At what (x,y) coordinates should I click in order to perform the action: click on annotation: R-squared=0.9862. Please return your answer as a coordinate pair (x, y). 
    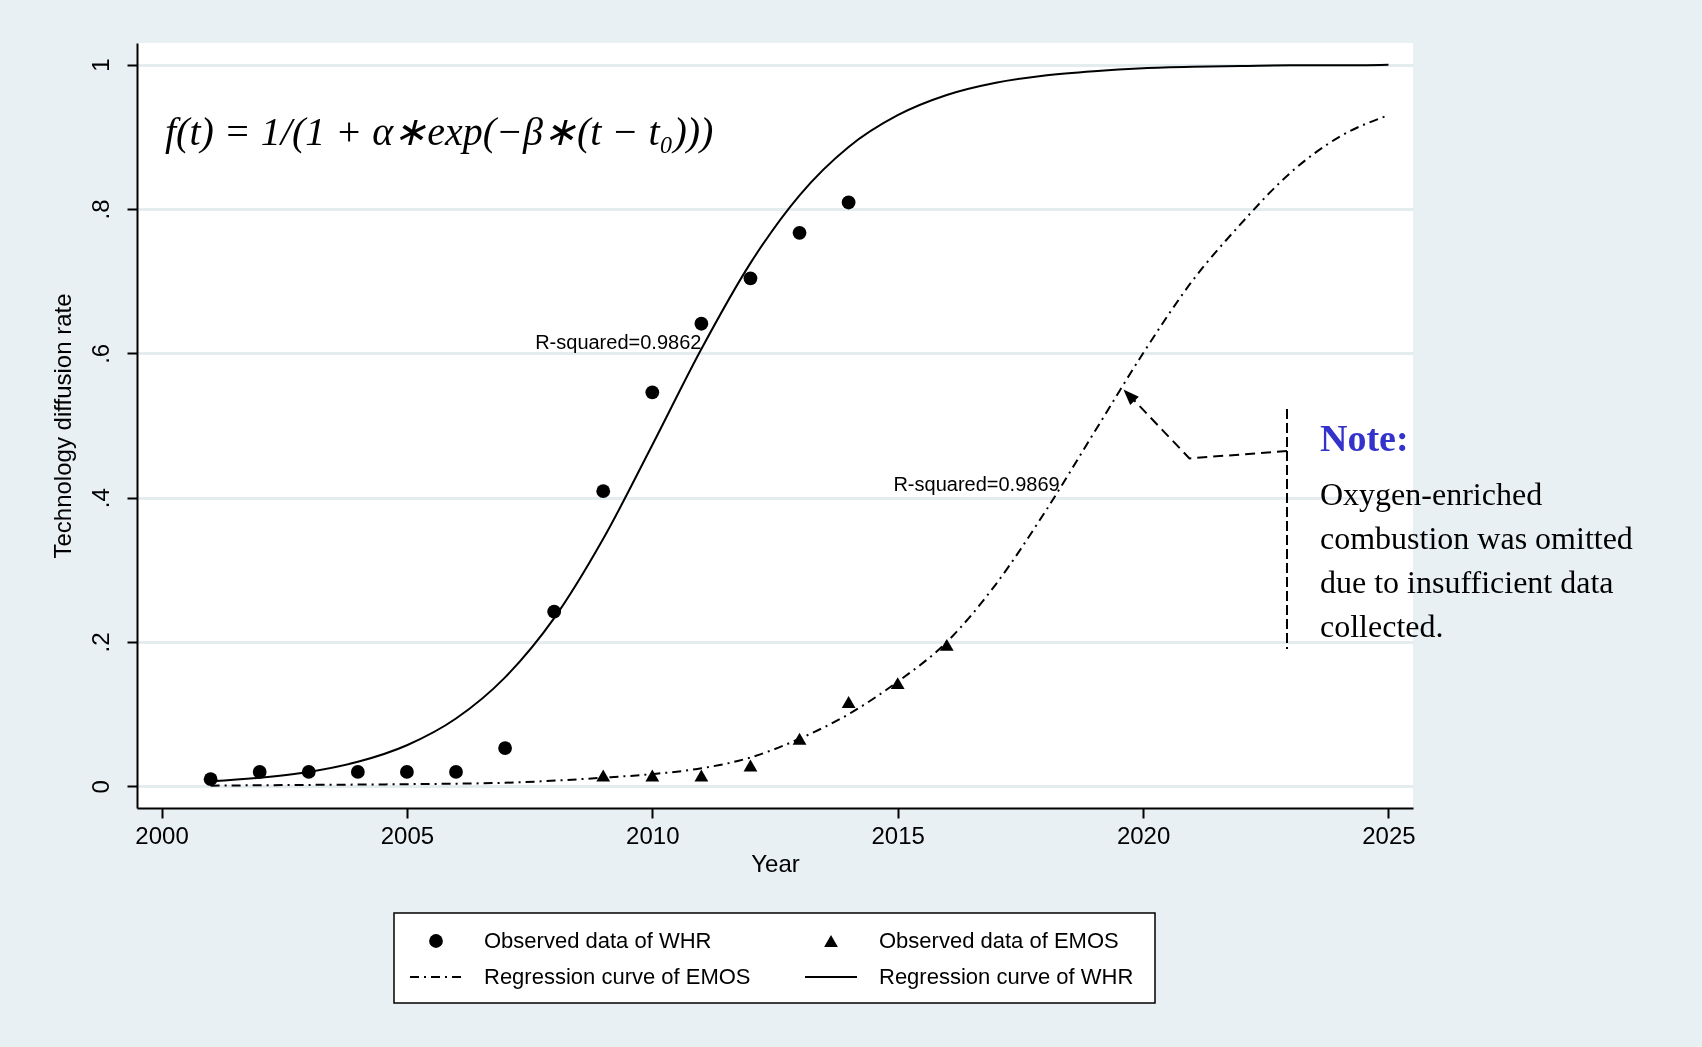
    Looking at the image, I should click on (618, 341).